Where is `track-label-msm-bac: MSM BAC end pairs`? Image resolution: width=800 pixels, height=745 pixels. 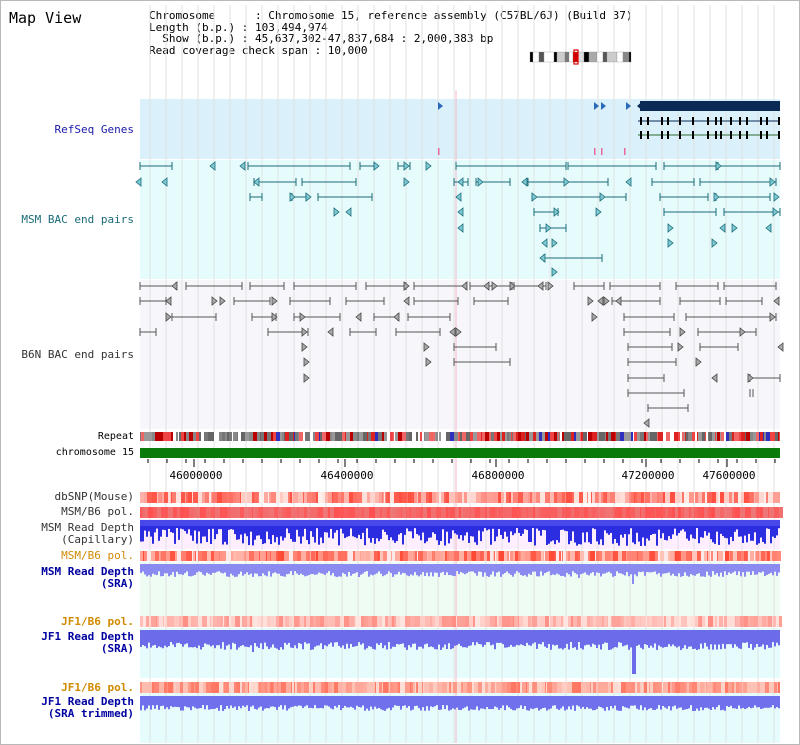 track-label-msm-bac: MSM BAC end pairs is located at coordinates (77, 219).